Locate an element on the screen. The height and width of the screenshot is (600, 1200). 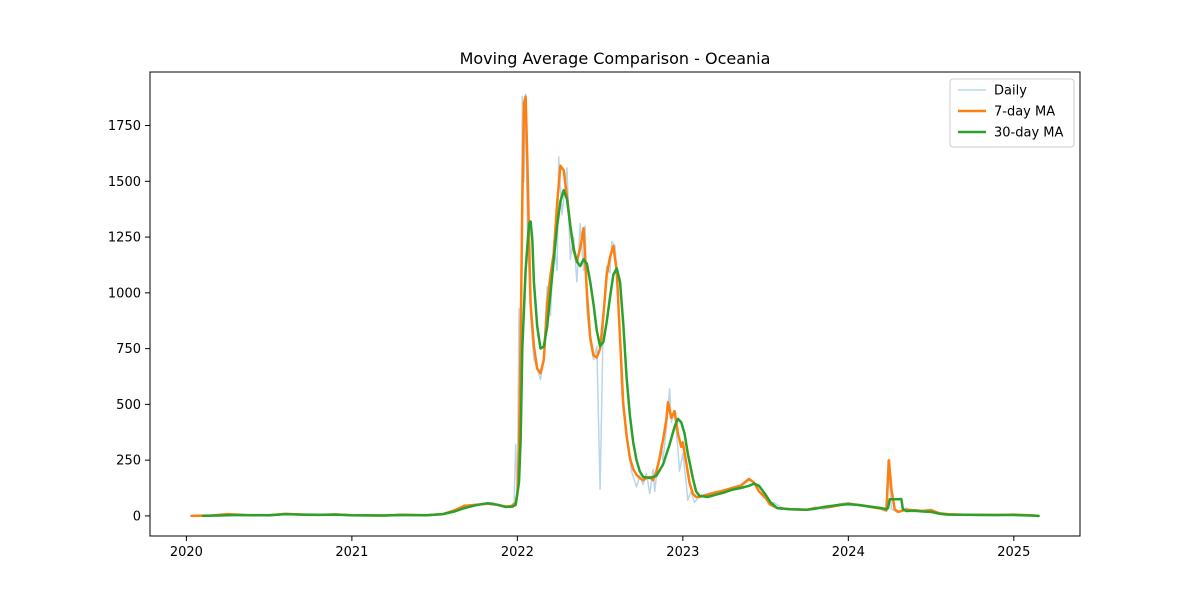
y-tick-label: 500 is located at coordinates (128, 405).